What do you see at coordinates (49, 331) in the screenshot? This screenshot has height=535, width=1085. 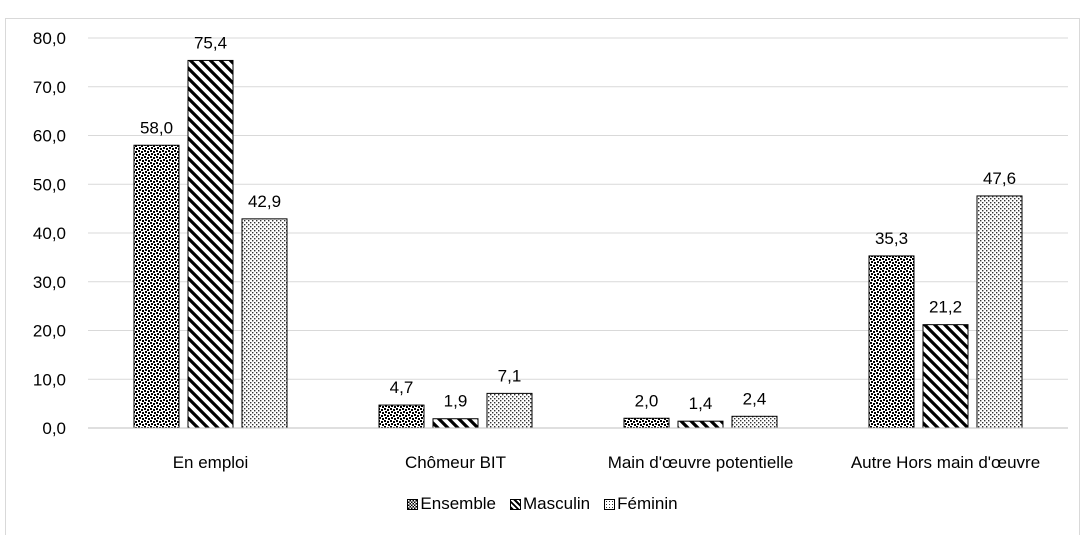 I see `y-tick-label: 20,0` at bounding box center [49, 331].